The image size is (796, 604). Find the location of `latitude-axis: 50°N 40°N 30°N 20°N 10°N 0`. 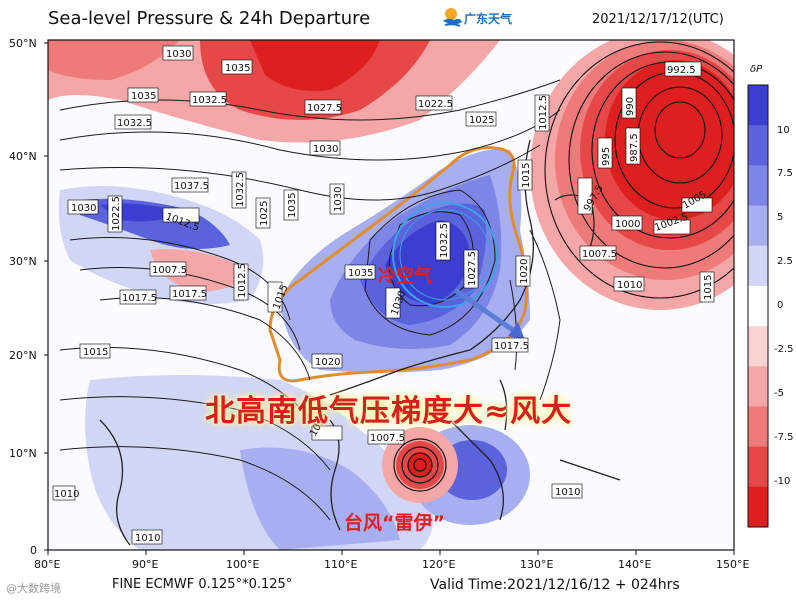

latitude-axis: 50°N 40°N 30°N 20°N 10°N 0 is located at coordinates (28, 297).